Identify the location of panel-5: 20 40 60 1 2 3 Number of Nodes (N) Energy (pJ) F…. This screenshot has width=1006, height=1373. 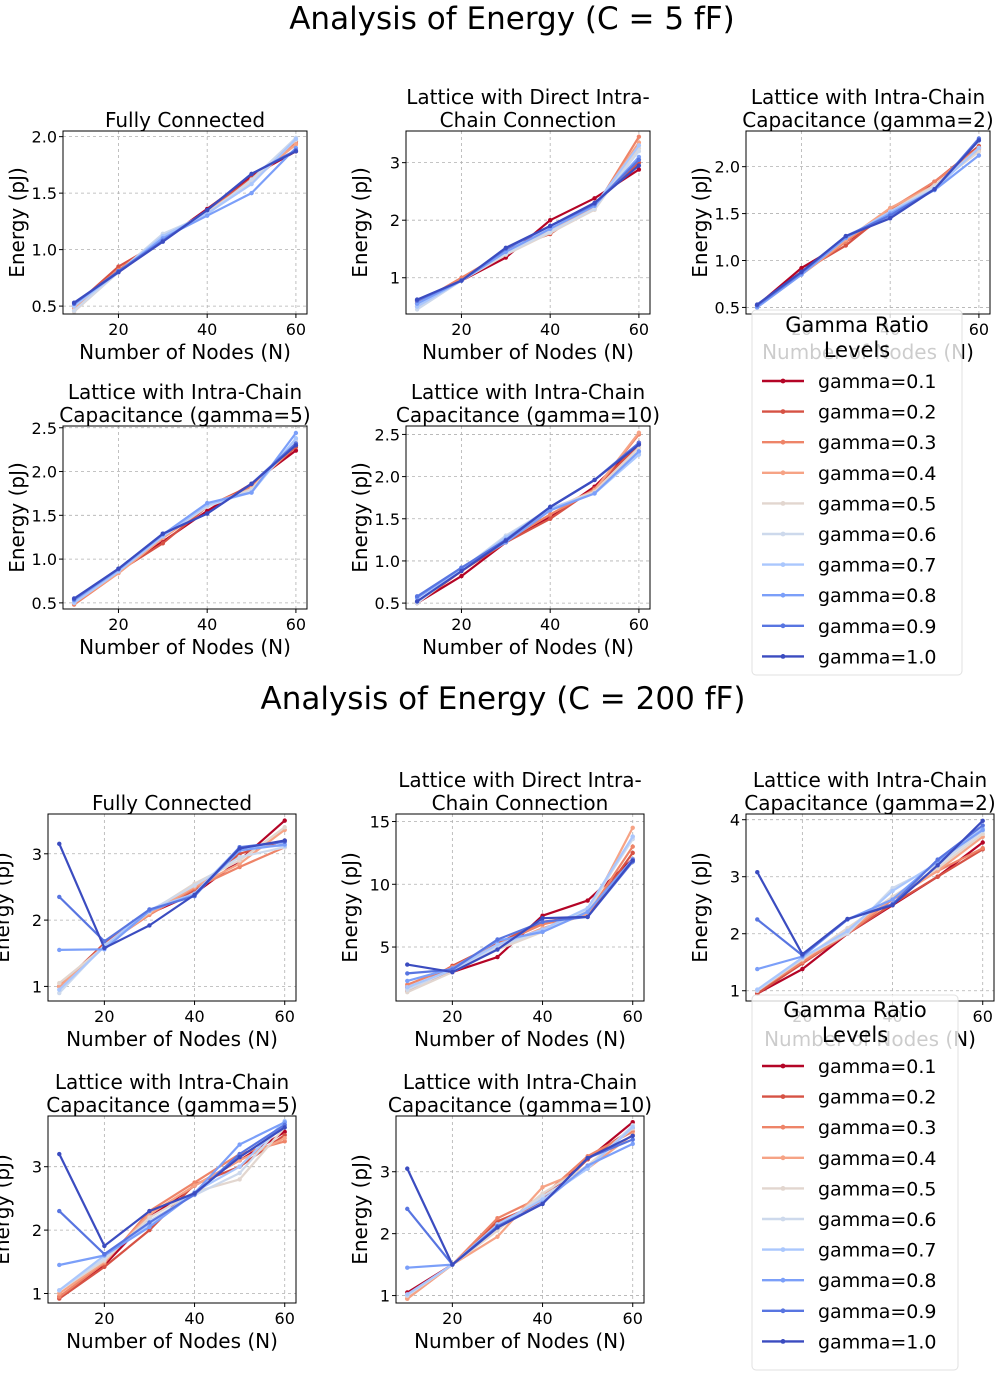
(148, 921).